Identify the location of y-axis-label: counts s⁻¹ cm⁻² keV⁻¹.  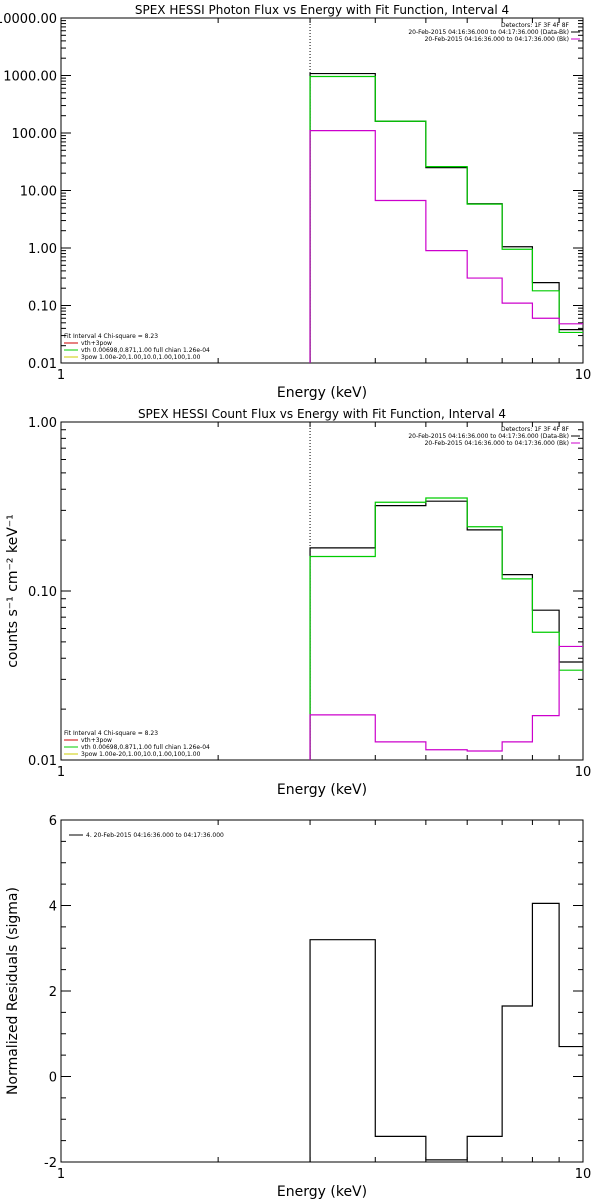
(13, 591).